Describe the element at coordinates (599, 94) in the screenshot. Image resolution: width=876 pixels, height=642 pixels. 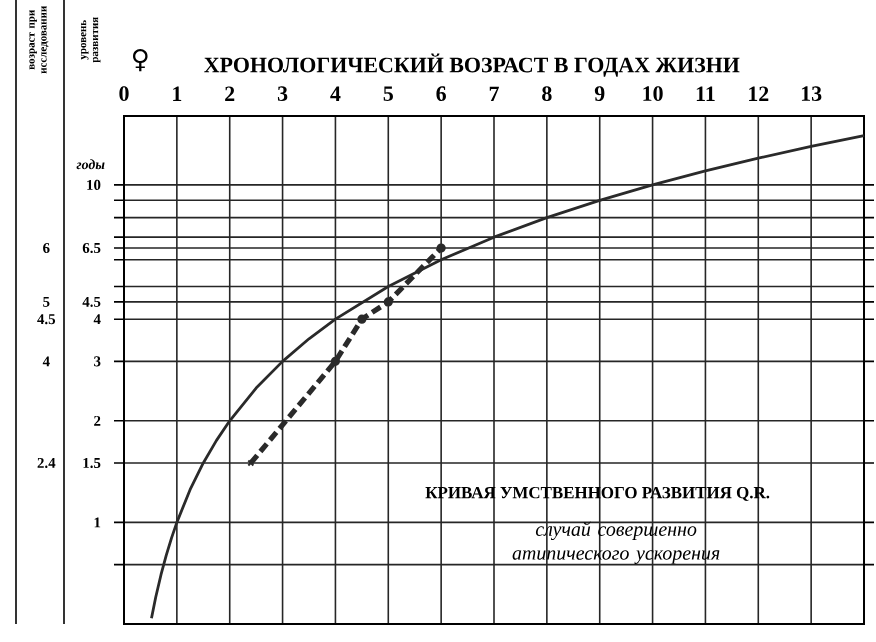
I see `x-tick-label: 9` at that location.